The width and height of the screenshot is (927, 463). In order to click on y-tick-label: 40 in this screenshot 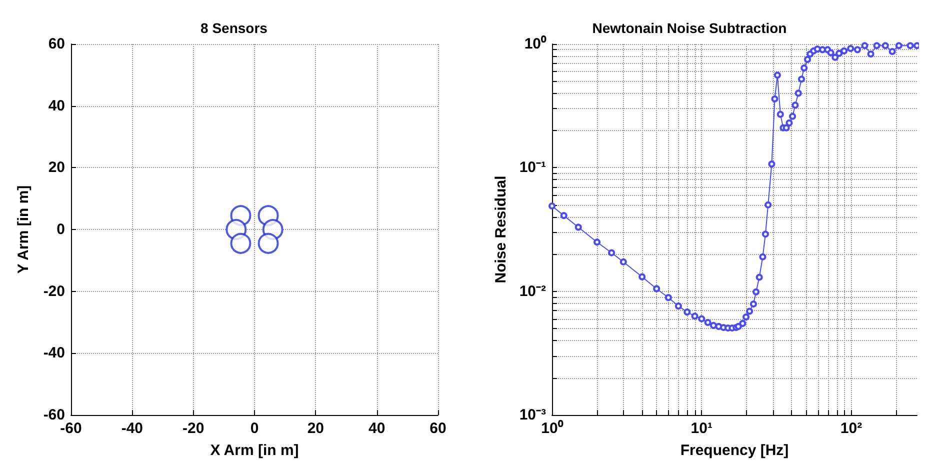, I will do `click(56, 105)`.